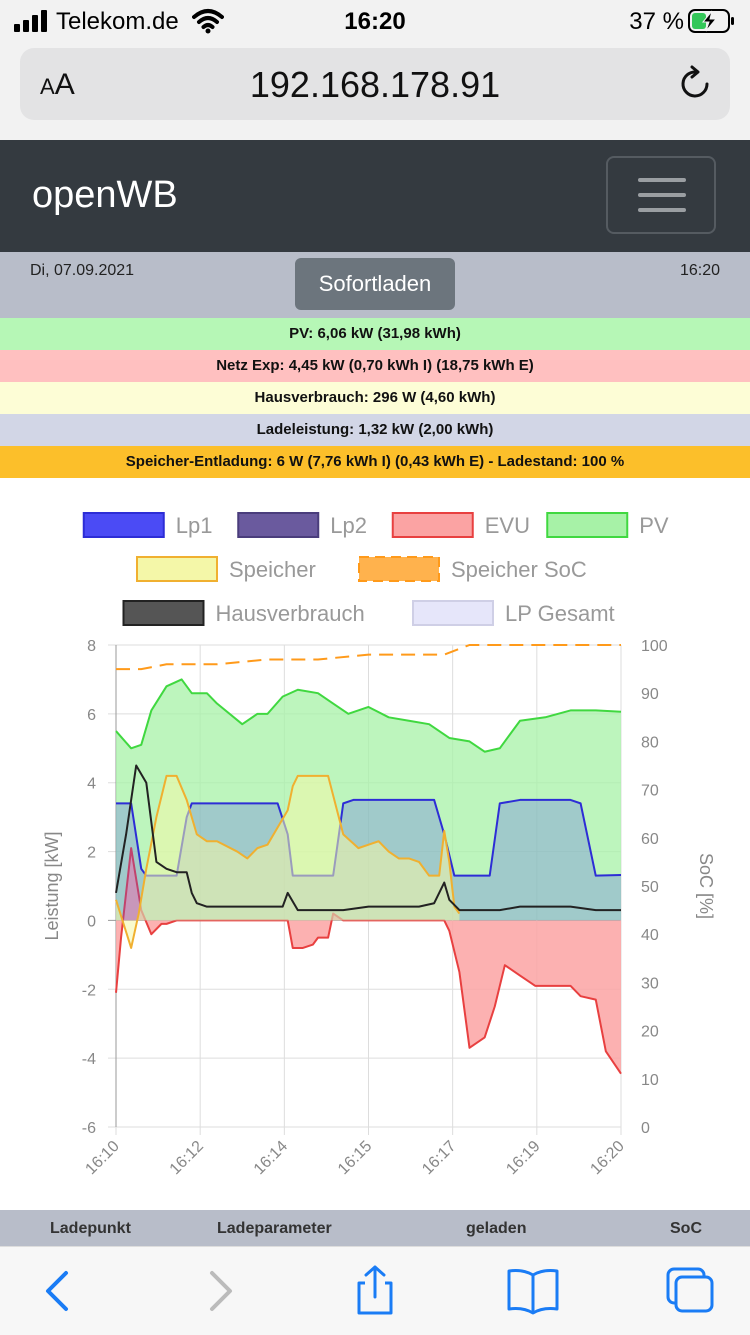 The height and width of the screenshot is (1335, 750). I want to click on legend-swatch-lp1, so click(123, 525).